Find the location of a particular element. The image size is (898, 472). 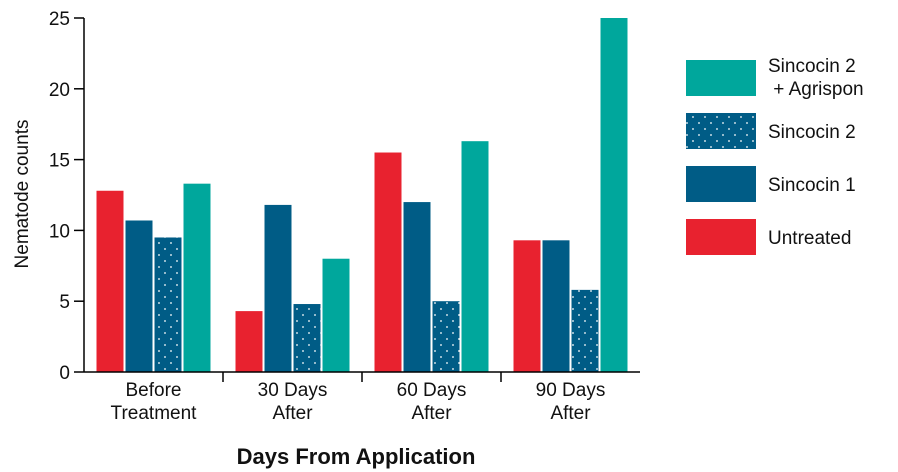

legend-swatch-untreated is located at coordinates (721, 237).